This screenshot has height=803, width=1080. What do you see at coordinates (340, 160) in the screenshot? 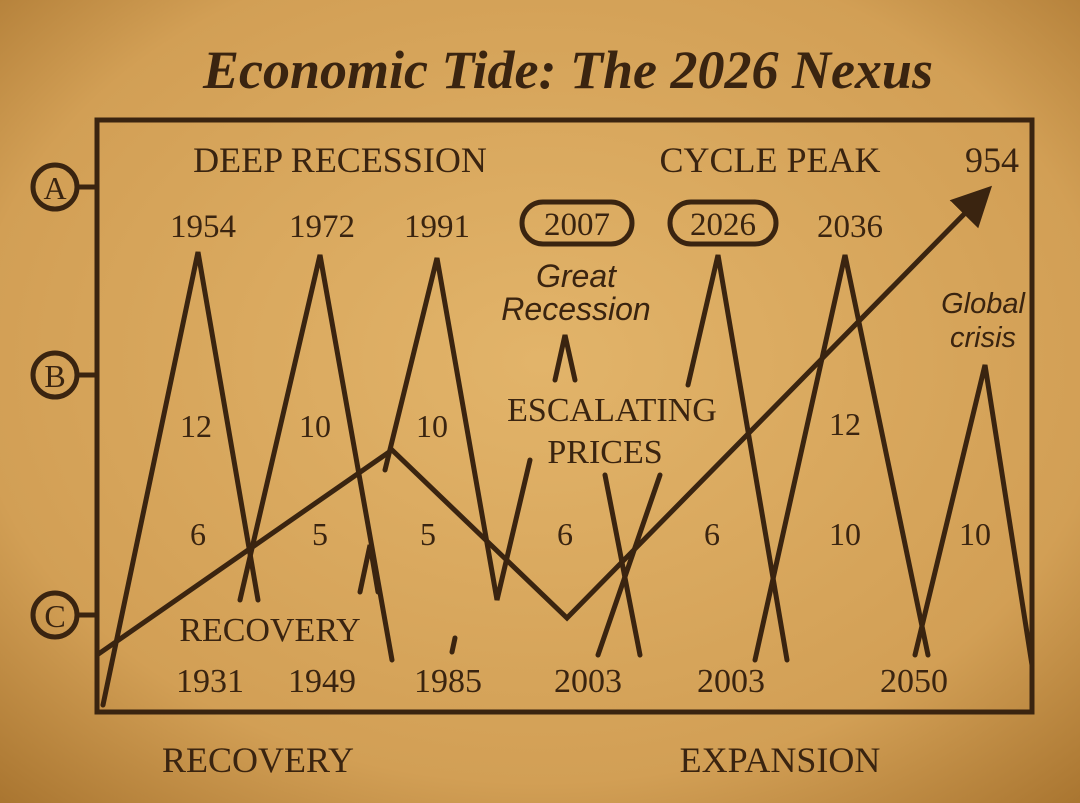
I see `top-label: DEEP RECESSION` at bounding box center [340, 160].